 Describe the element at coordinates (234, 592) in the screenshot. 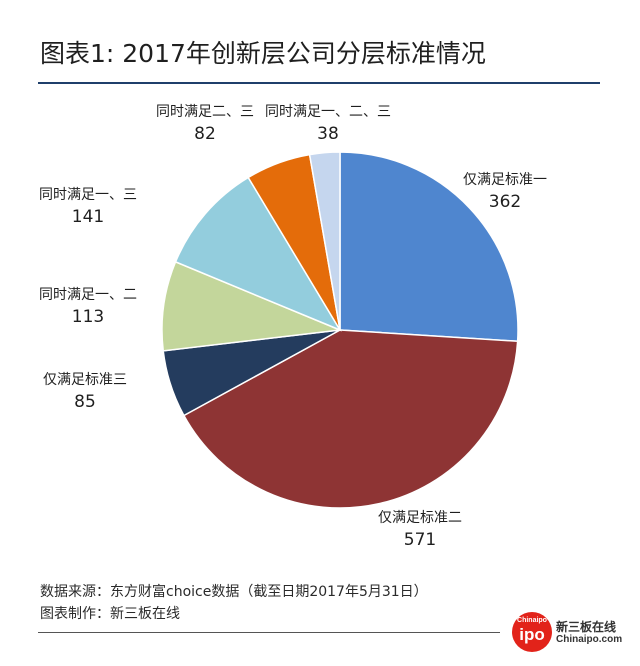

I see `data-source-note: 数据来源：东方财富choice数据（截至日期2017年5月31日）` at that location.